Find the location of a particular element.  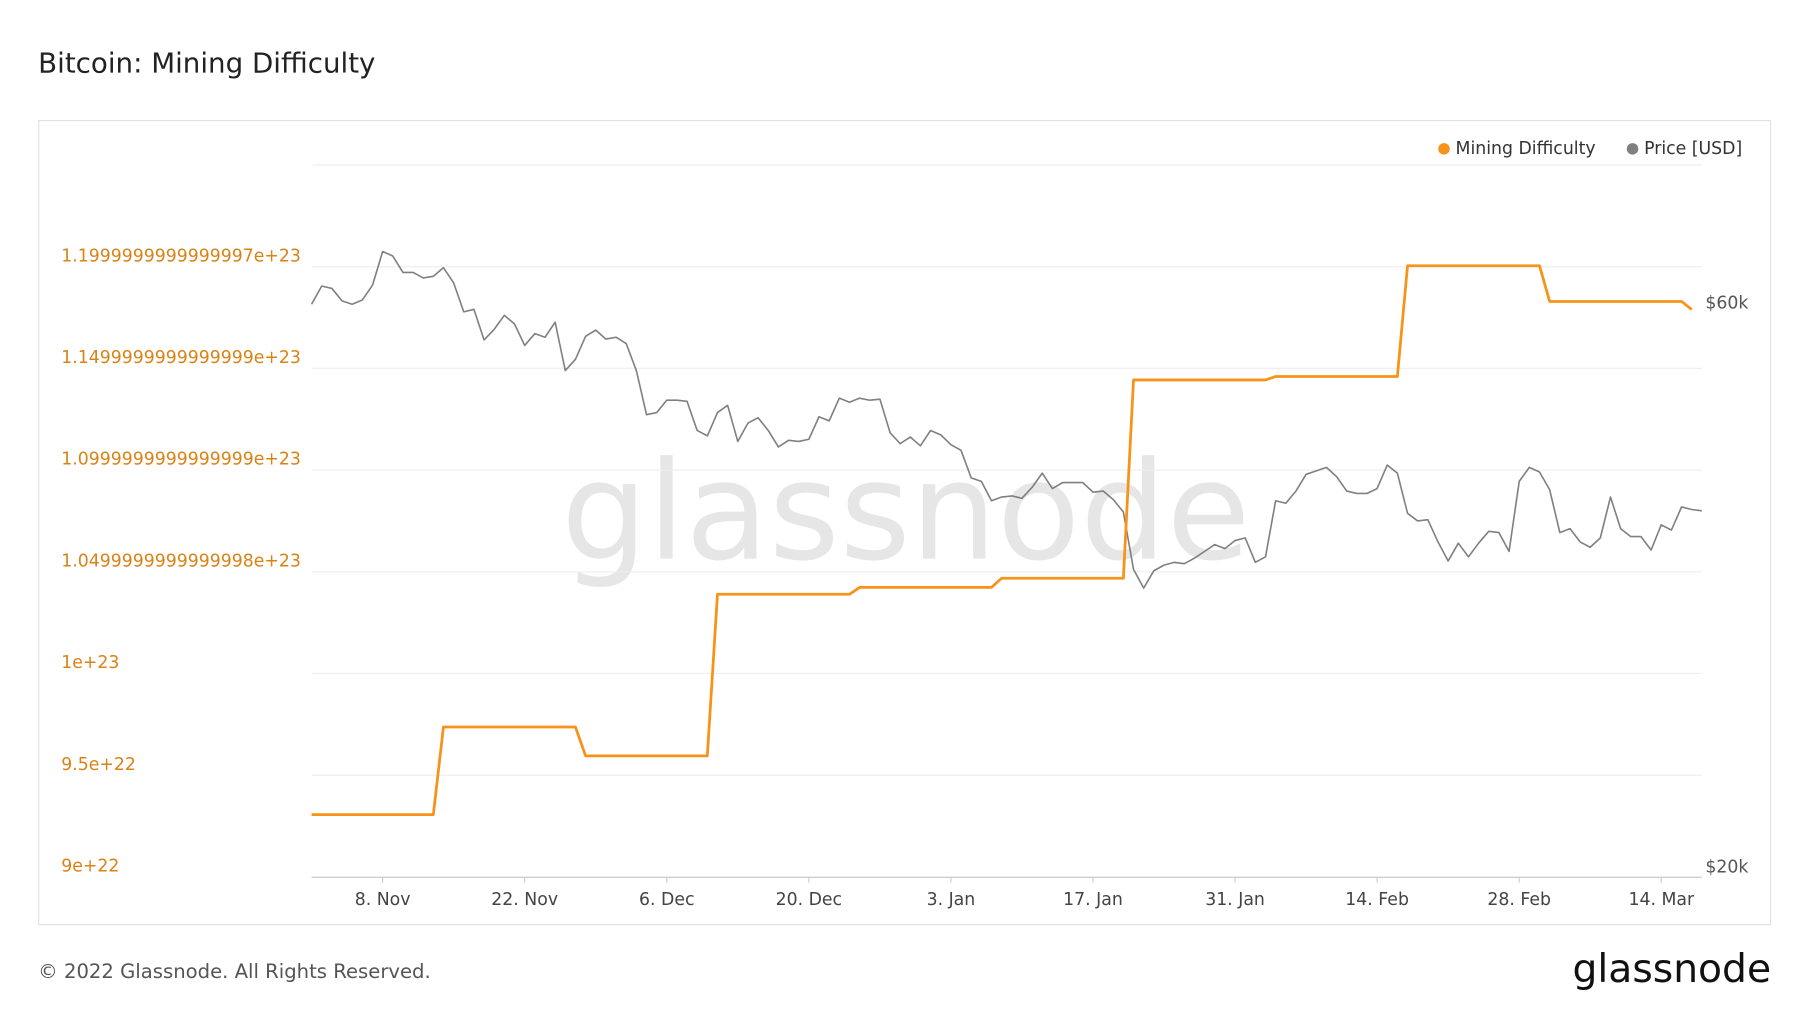

y-tick-label: 1.0999999999999999e+23 is located at coordinates (181, 460).